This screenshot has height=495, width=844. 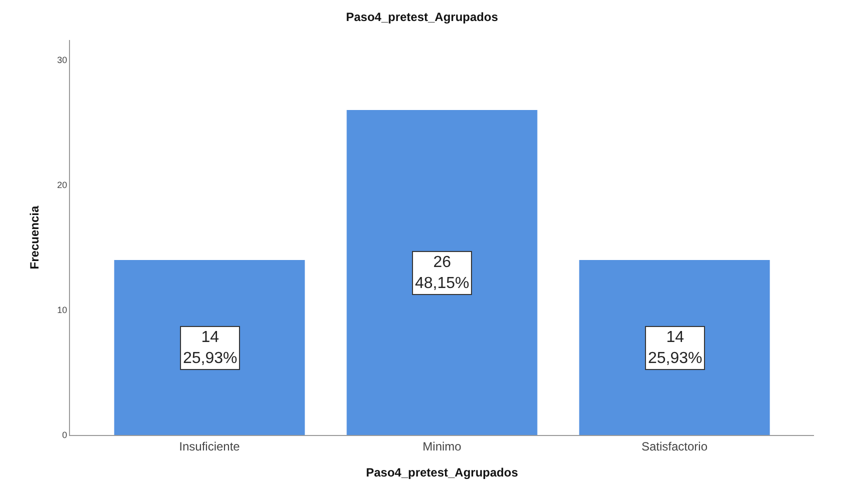 What do you see at coordinates (62, 60) in the screenshot?
I see `y-tick-label: 30` at bounding box center [62, 60].